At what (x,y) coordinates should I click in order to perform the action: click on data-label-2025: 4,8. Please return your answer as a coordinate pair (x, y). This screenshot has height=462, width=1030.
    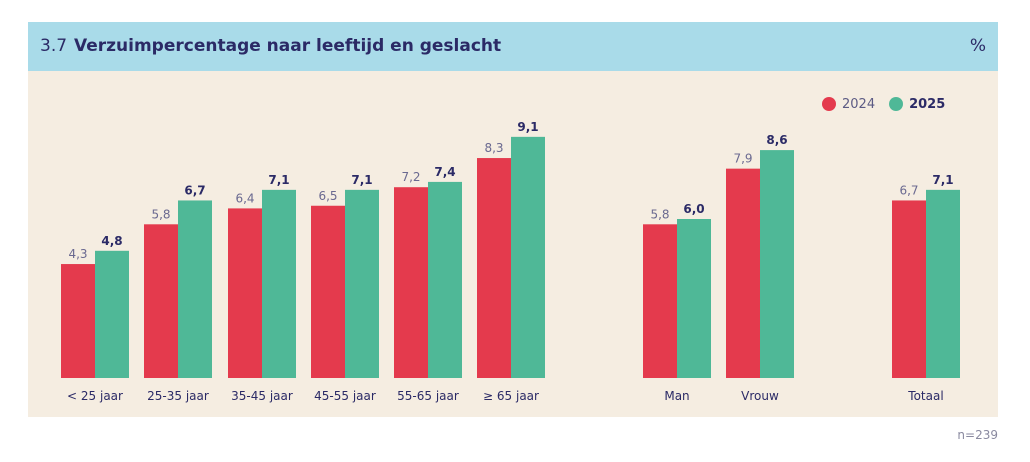
    Looking at the image, I should click on (111, 241).